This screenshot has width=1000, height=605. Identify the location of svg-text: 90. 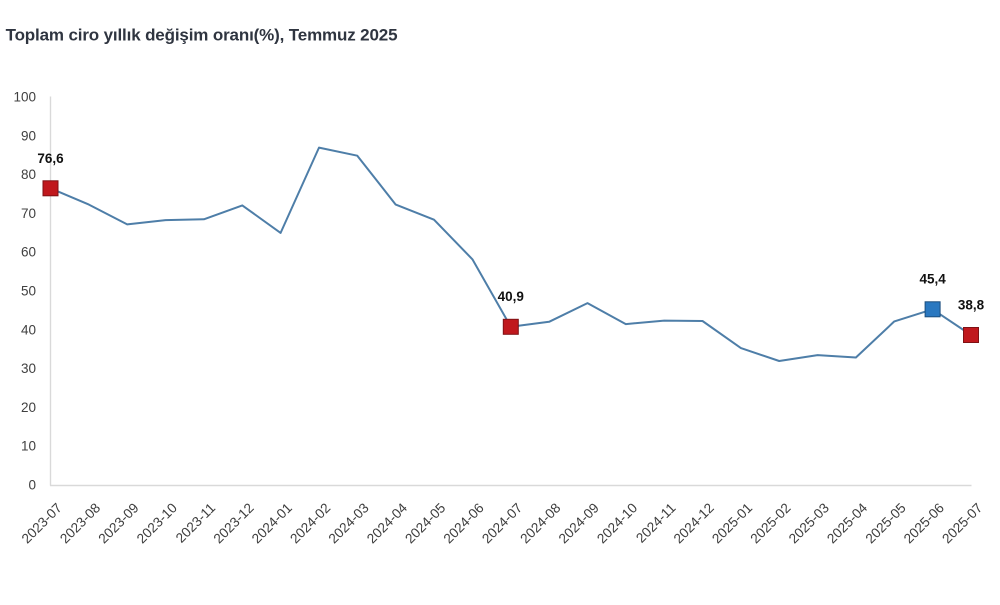
(28, 135).